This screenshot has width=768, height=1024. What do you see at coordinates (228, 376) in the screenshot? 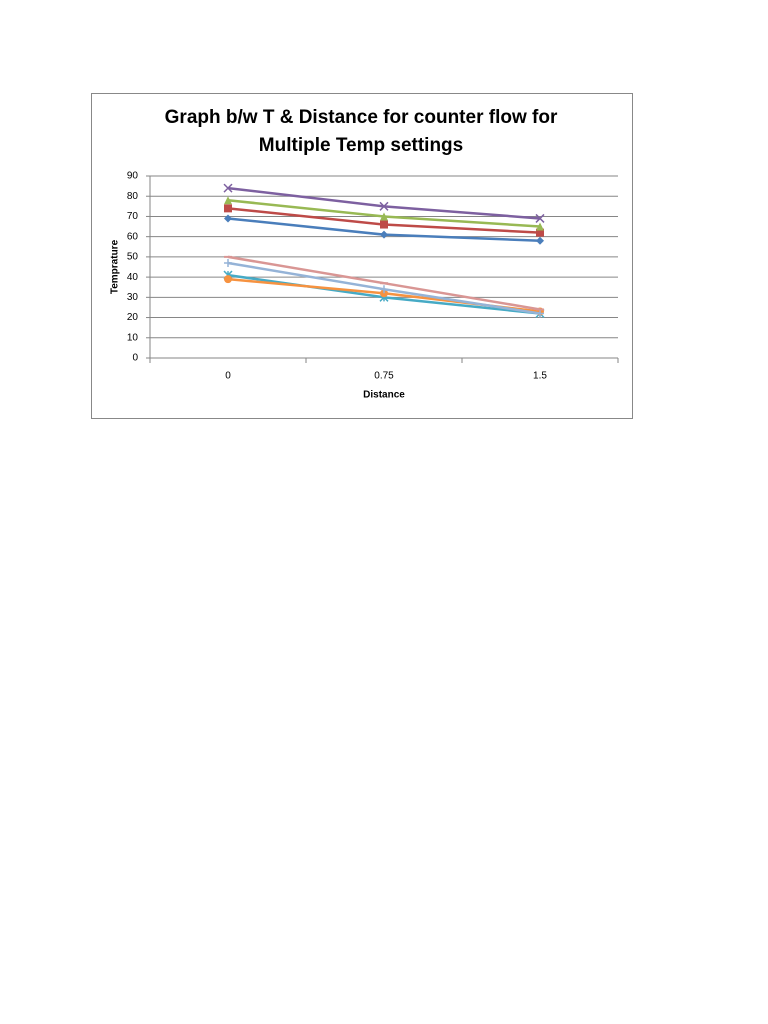
I see `x-tick-label: 0` at bounding box center [228, 376].